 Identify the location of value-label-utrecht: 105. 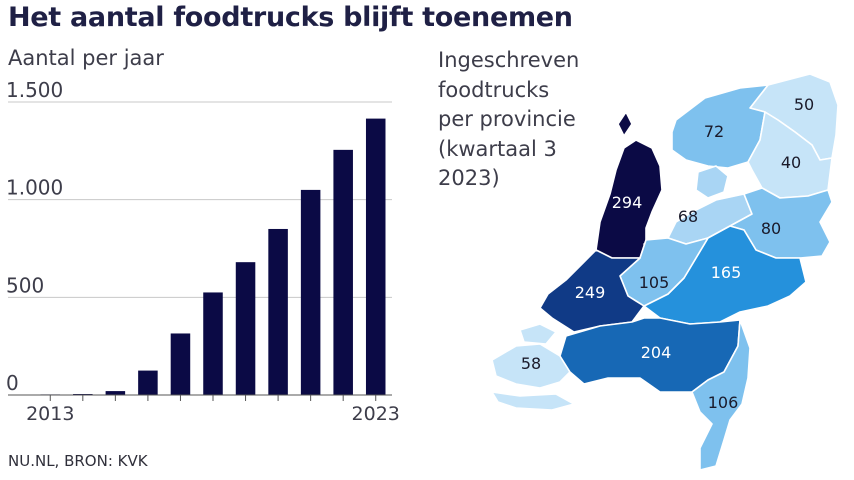
(654, 282).